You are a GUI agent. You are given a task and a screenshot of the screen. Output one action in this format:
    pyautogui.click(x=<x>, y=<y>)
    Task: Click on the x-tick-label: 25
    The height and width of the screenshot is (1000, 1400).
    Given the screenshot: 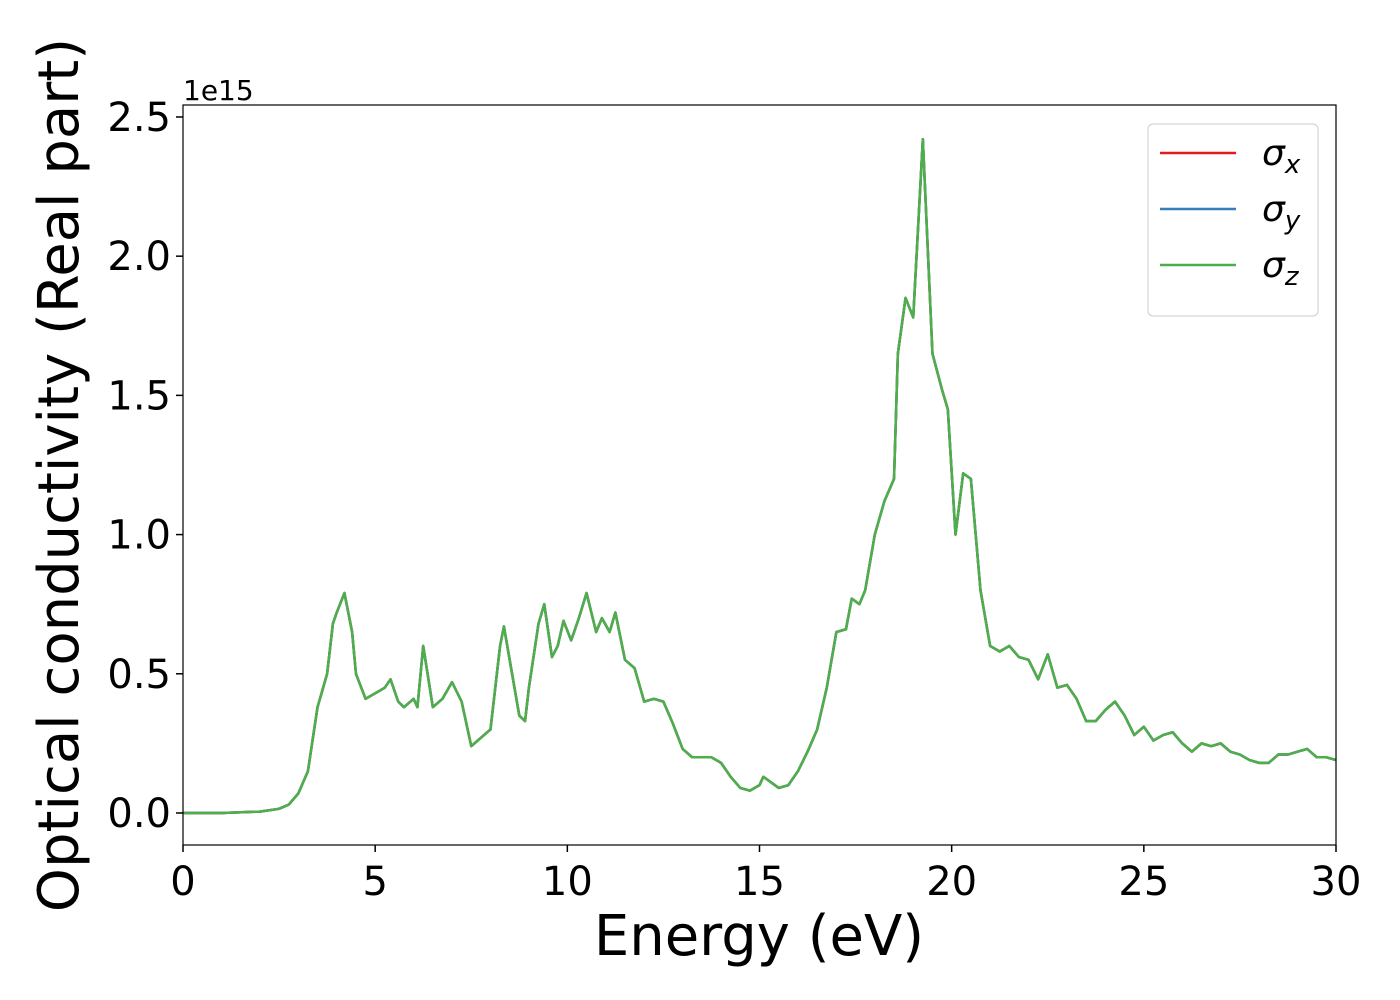 What is the action you would take?
    pyautogui.click(x=1143, y=882)
    